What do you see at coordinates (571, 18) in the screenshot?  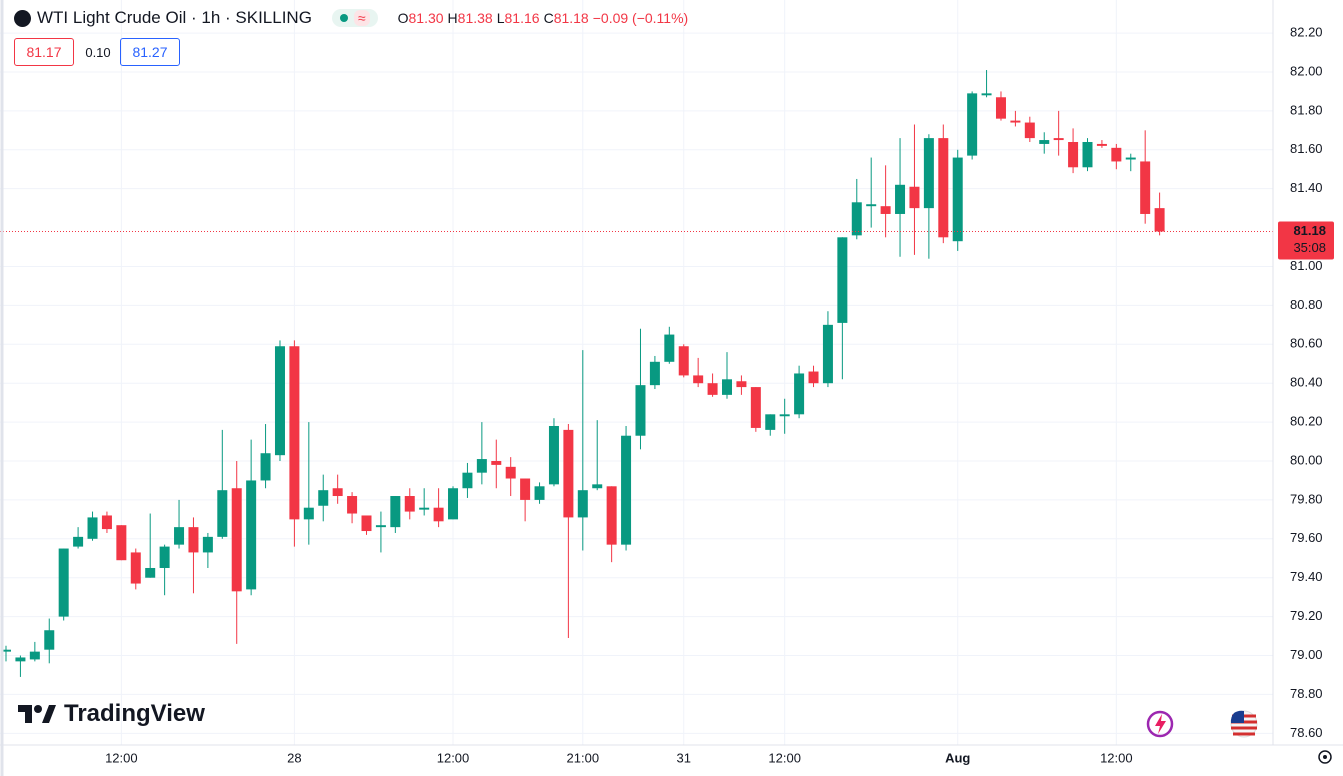 I see `ohlc-value: 81.18` at bounding box center [571, 18].